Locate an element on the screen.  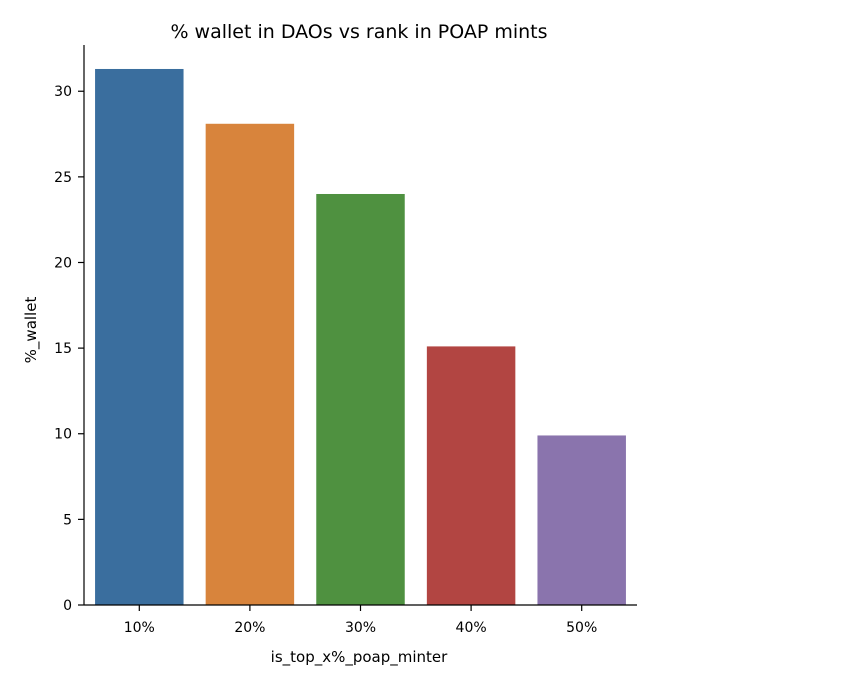
bar-30pct is located at coordinates (360, 399).